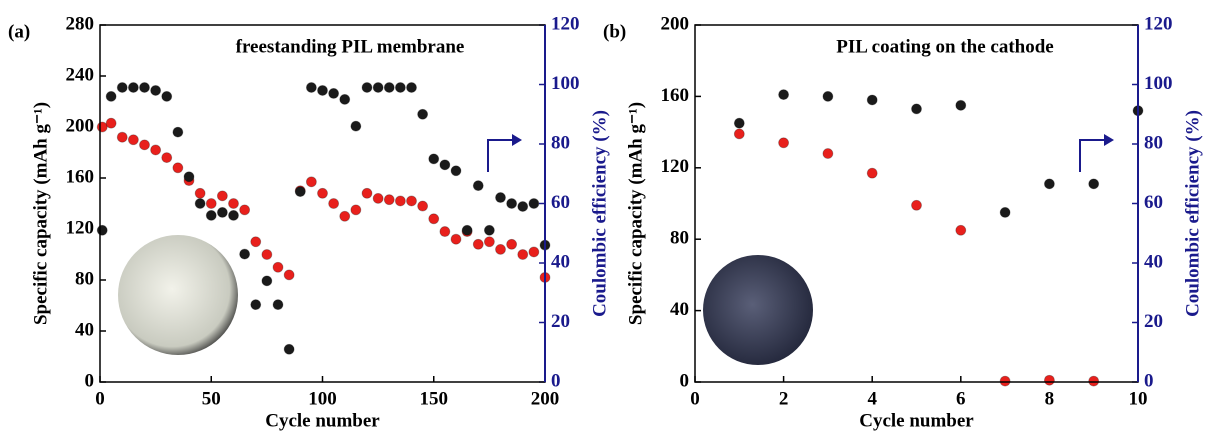  What do you see at coordinates (80, 74) in the screenshot?
I see `y-tick-label: 240` at bounding box center [80, 74].